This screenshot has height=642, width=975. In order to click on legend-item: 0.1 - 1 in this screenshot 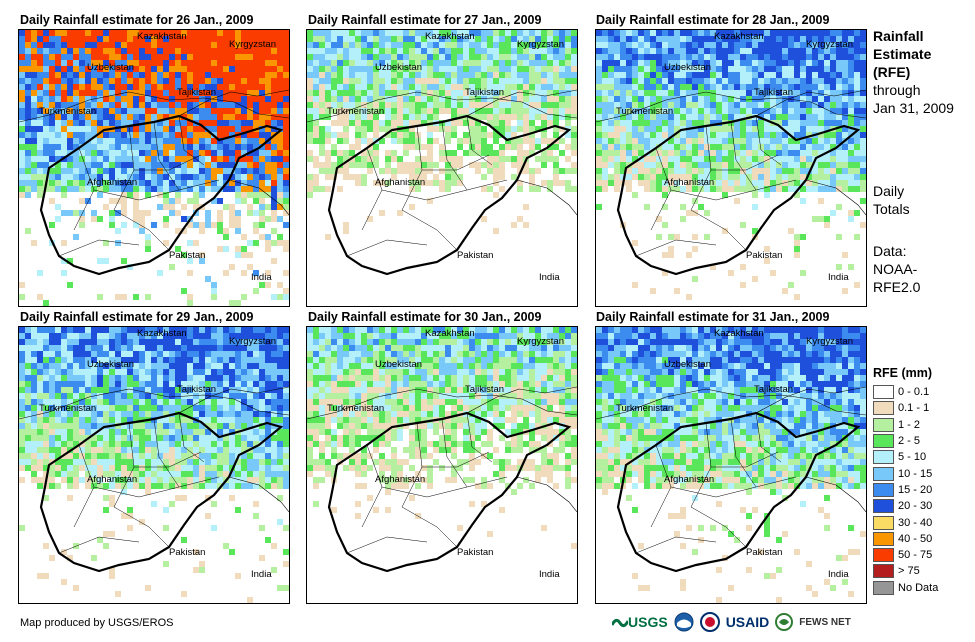, I will do `click(905, 408)`.